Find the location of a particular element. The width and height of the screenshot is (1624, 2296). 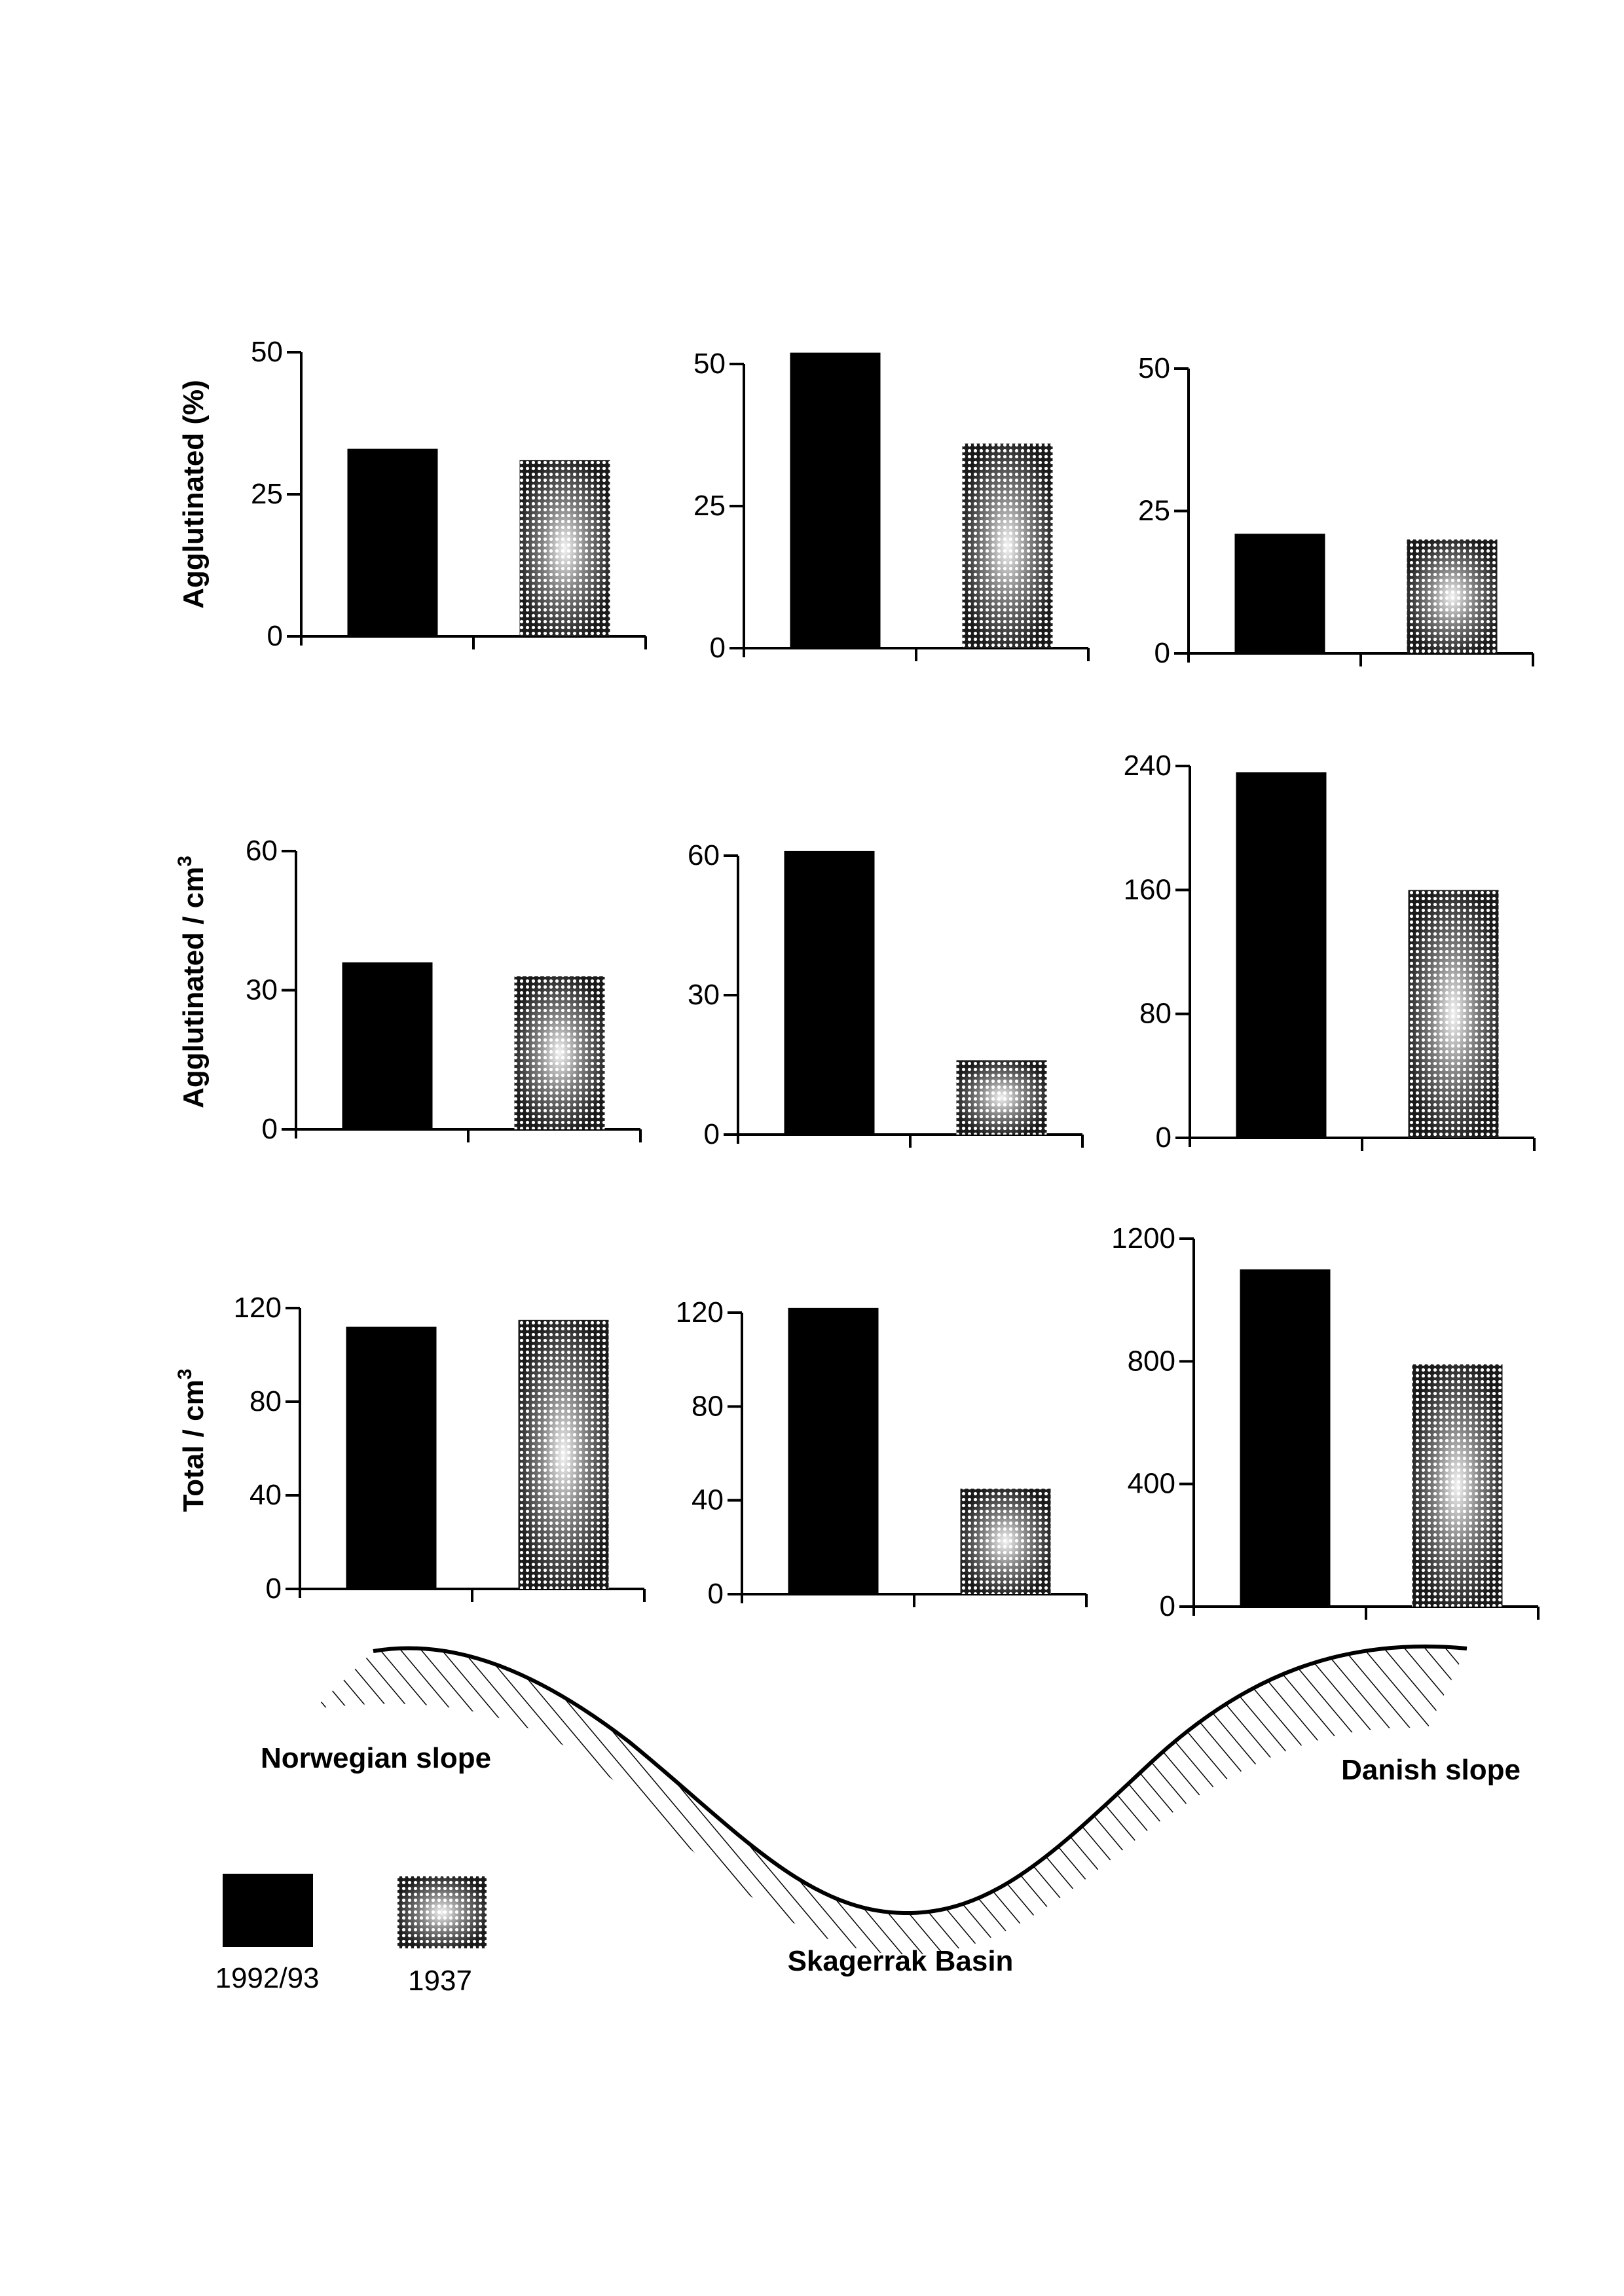

y-tick-label-r2c0-0: 0 is located at coordinates (274, 1589).